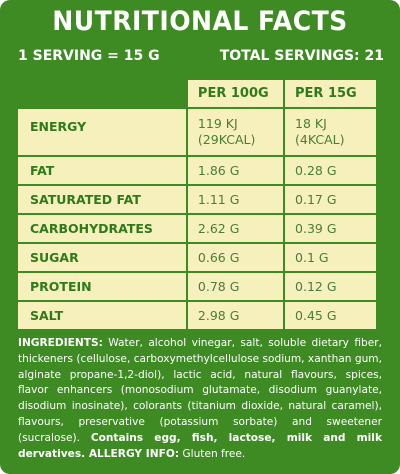 This screenshot has width=400, height=474. I want to click on header-blank-cell, so click(102, 93).